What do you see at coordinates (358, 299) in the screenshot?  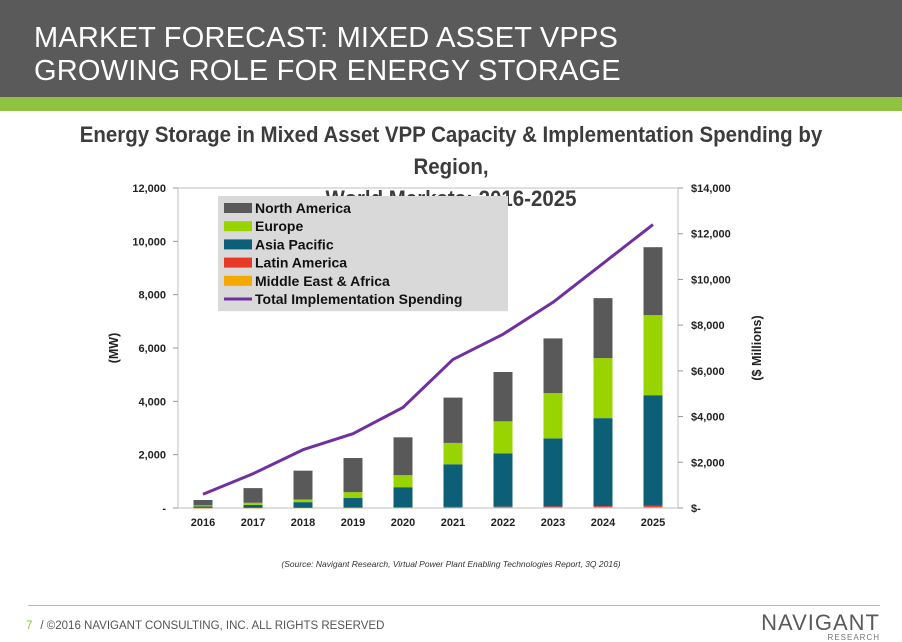 I see `legend-label: Total Implementation Spending` at bounding box center [358, 299].